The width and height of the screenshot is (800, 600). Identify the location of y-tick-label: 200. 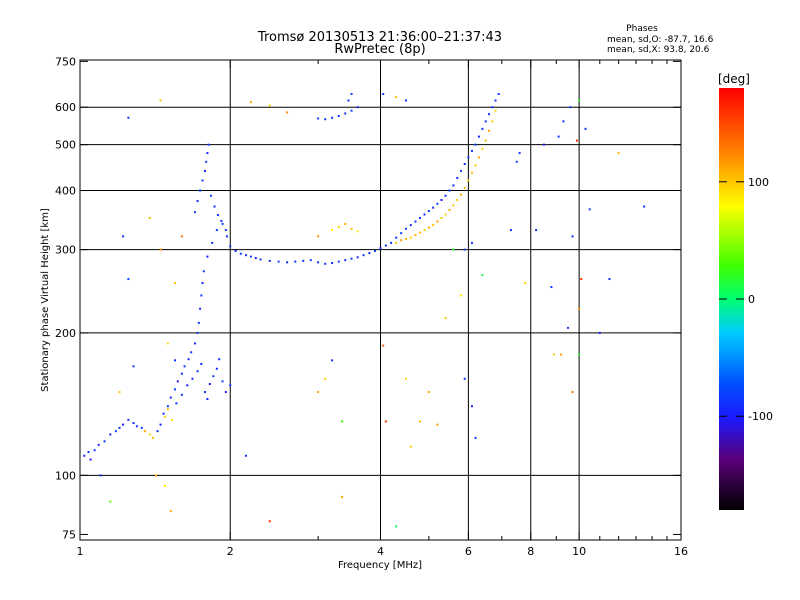
(65, 333).